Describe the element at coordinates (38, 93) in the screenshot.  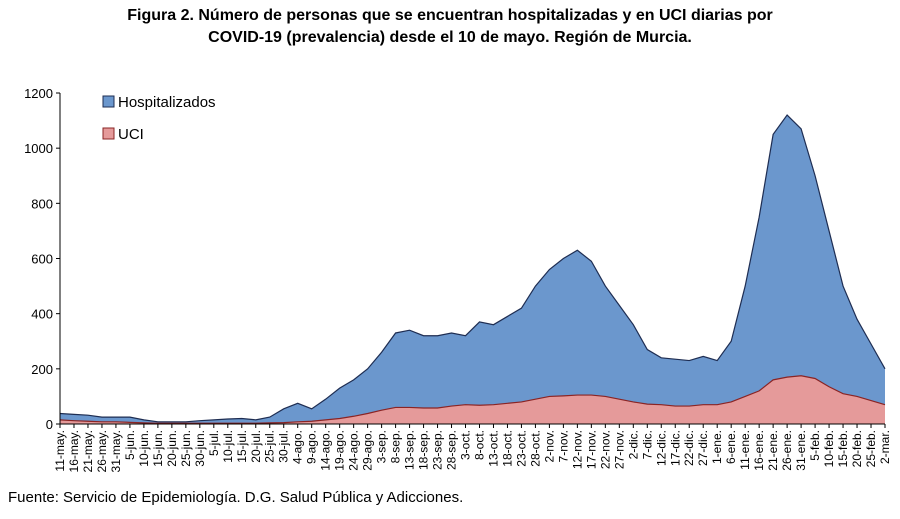
I see `y-tick-label: 1200` at that location.